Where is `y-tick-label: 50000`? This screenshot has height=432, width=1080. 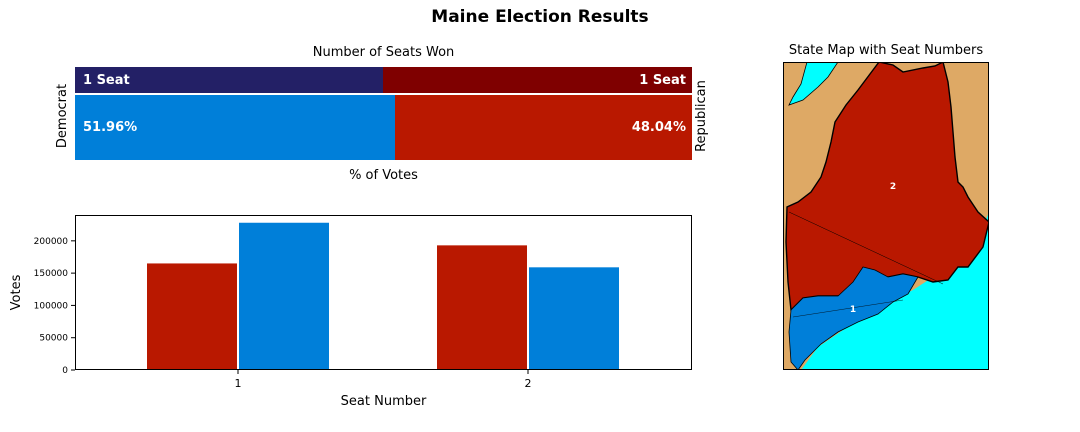
y-tick-label: 50000 is located at coordinates (53, 339).